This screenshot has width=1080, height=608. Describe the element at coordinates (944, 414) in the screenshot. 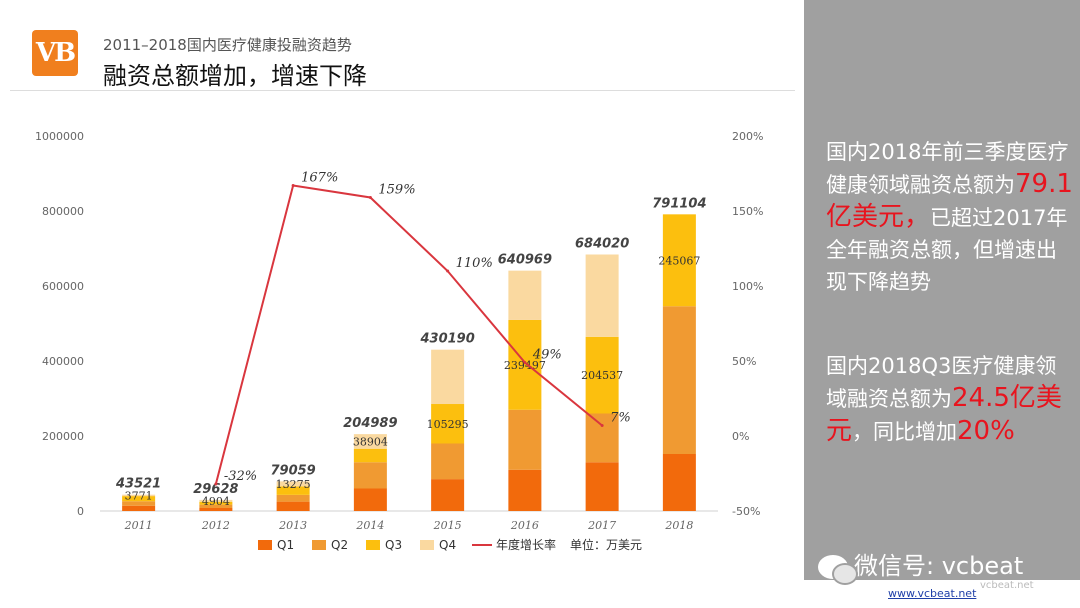

I see `highlight-amount: 24.5亿美元` at that location.